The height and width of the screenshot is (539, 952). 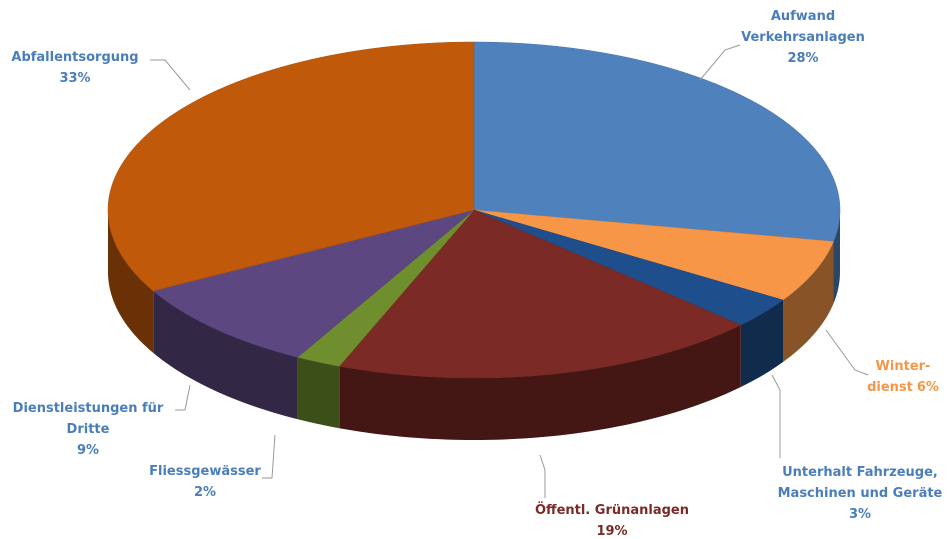 I want to click on value-label: 9%, so click(x=88, y=450).